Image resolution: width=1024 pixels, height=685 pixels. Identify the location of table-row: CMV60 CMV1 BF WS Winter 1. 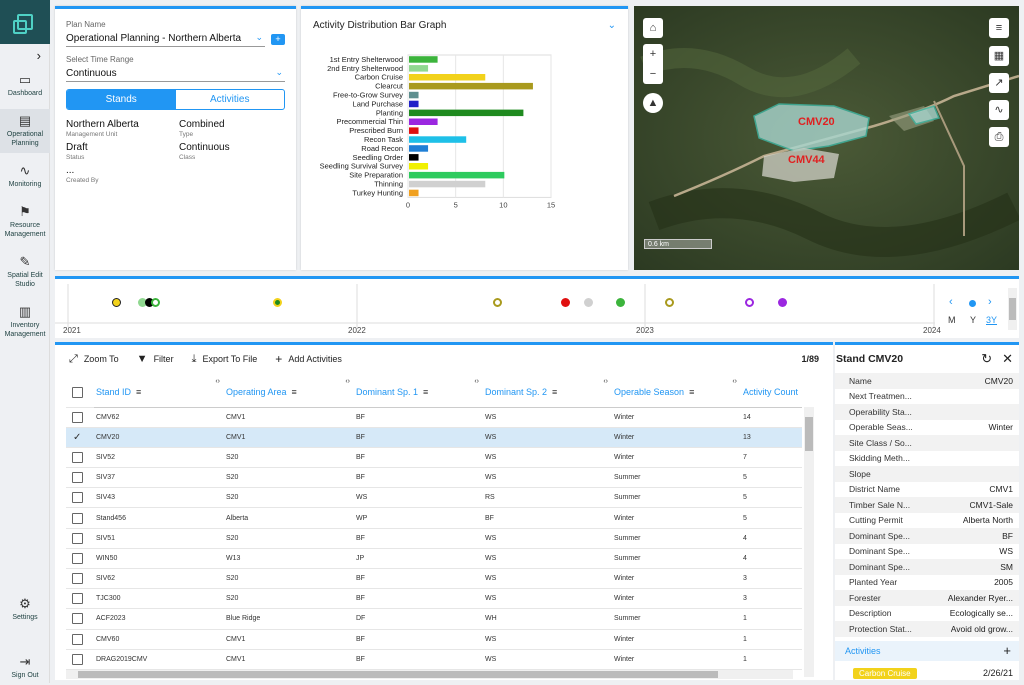
(434, 639).